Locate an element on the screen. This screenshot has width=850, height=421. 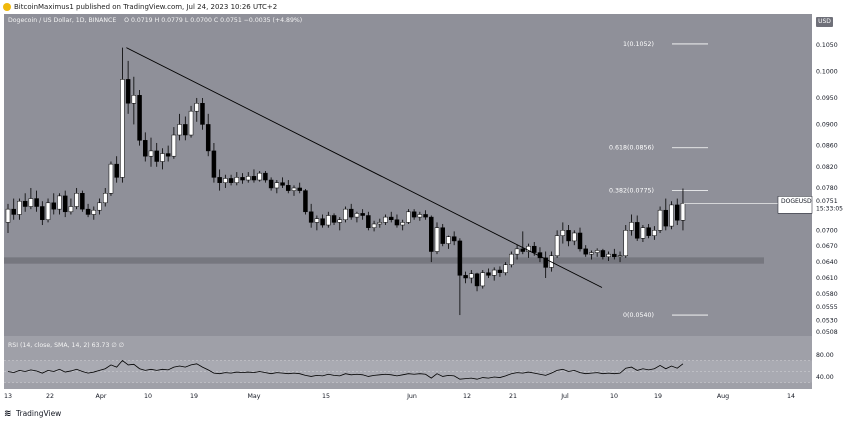
price-tick-label: 0.0580 is located at coordinates (827, 294).